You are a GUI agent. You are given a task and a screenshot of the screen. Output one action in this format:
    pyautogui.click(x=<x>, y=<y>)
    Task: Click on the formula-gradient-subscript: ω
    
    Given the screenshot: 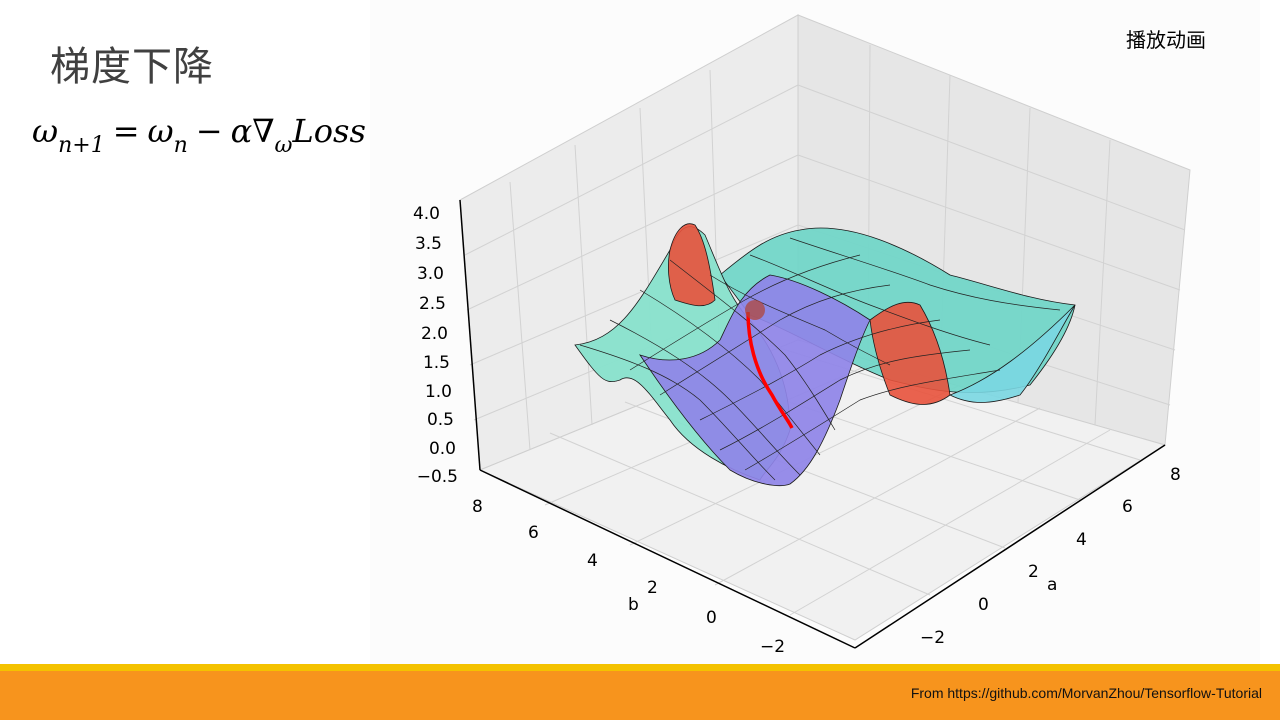 What is the action you would take?
    pyautogui.click(x=283, y=145)
    